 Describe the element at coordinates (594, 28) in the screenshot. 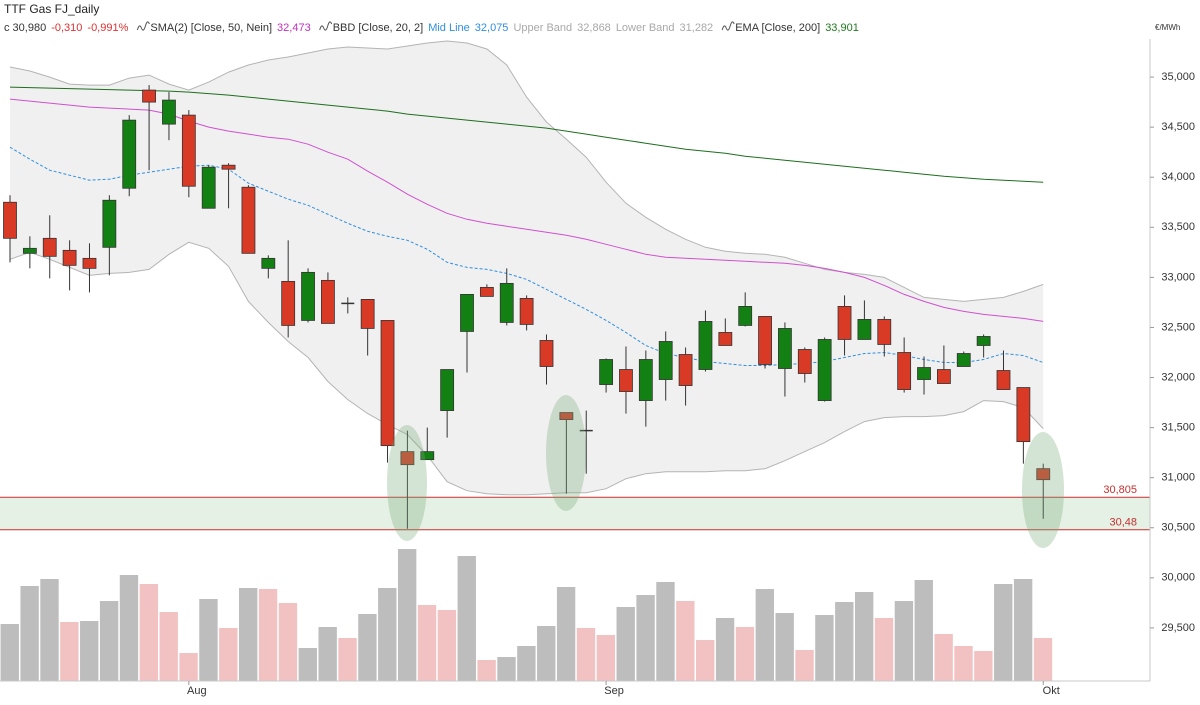

I see `legend-text: 32,868` at that location.